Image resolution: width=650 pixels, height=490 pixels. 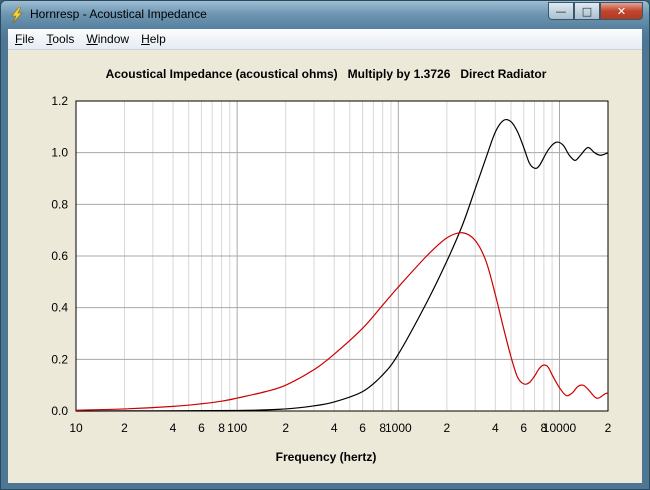 I want to click on title-bar: Hornresp - Acoustical Impedance — □ ✕, so click(x=325, y=15).